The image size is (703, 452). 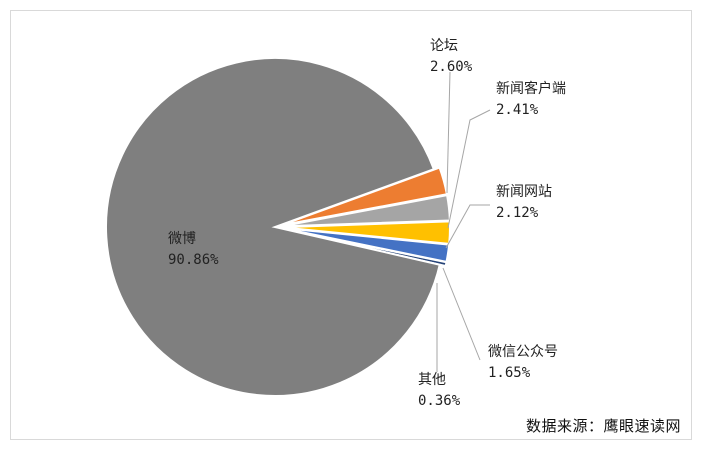 I want to click on slice-label-5: 其他, so click(x=432, y=380).